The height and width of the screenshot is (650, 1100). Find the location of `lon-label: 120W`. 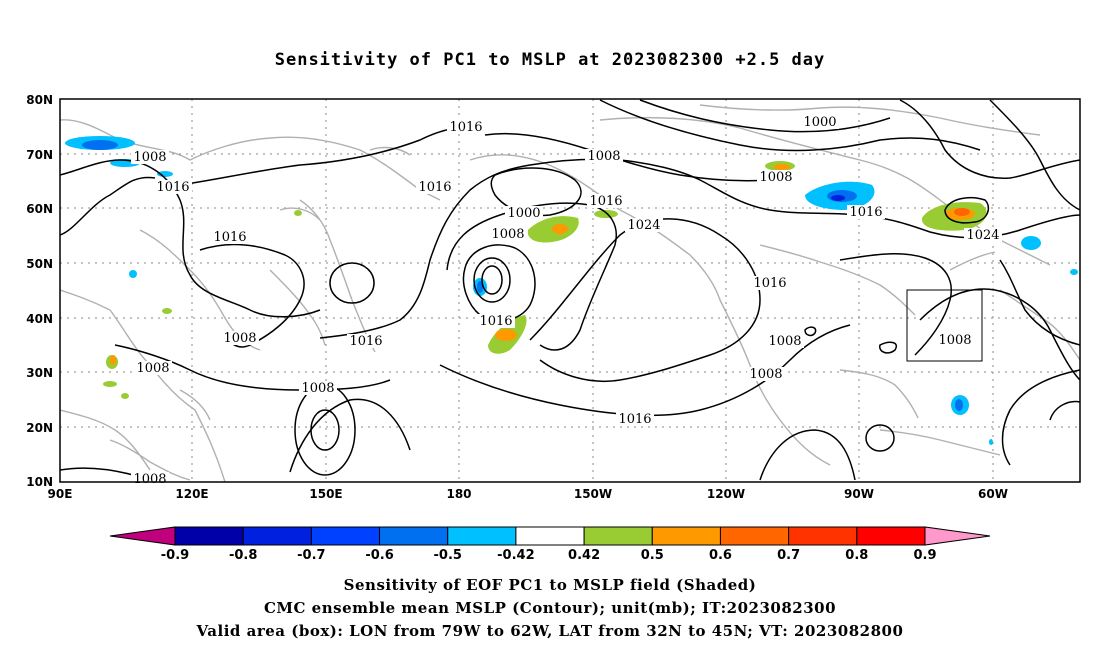

lon-label: 120W is located at coordinates (726, 494).